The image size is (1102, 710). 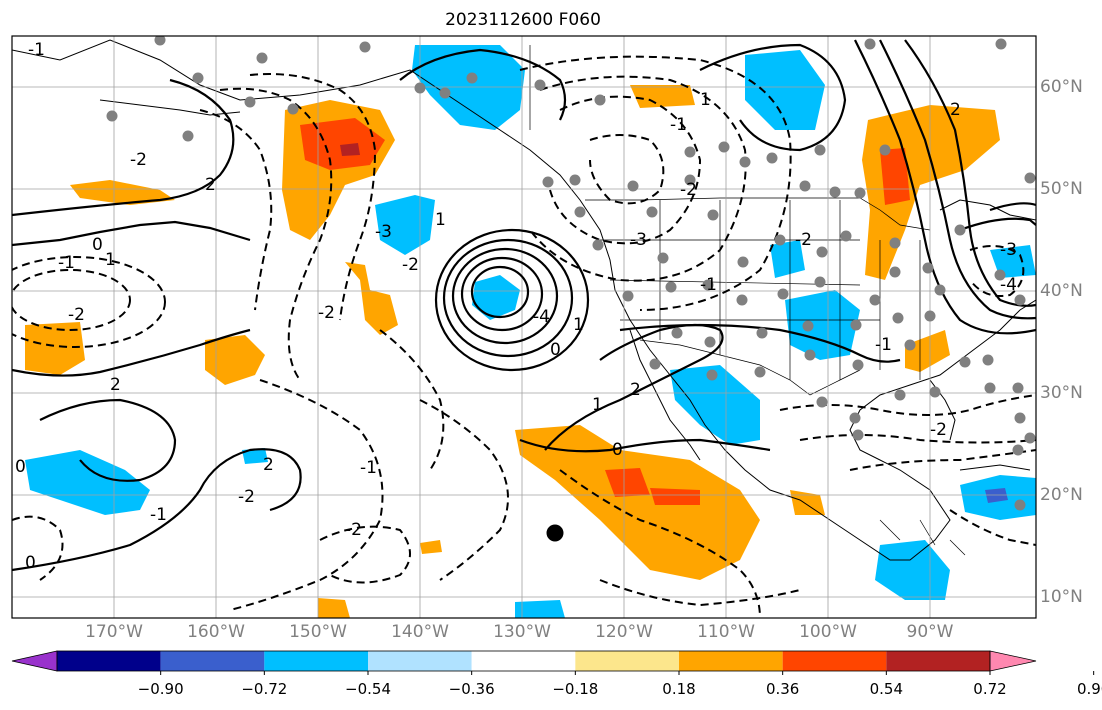 I want to click on longitude-label: 100°W, so click(x=828, y=632).